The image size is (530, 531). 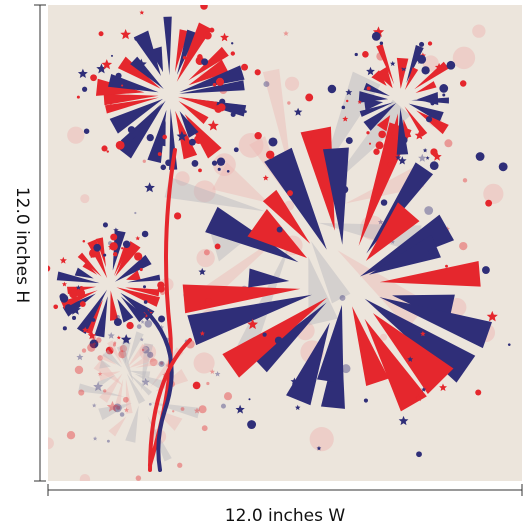 What do you see at coordinates (285, 516) in the screenshot?
I see `width-label: 12.0 inches W` at bounding box center [285, 516].